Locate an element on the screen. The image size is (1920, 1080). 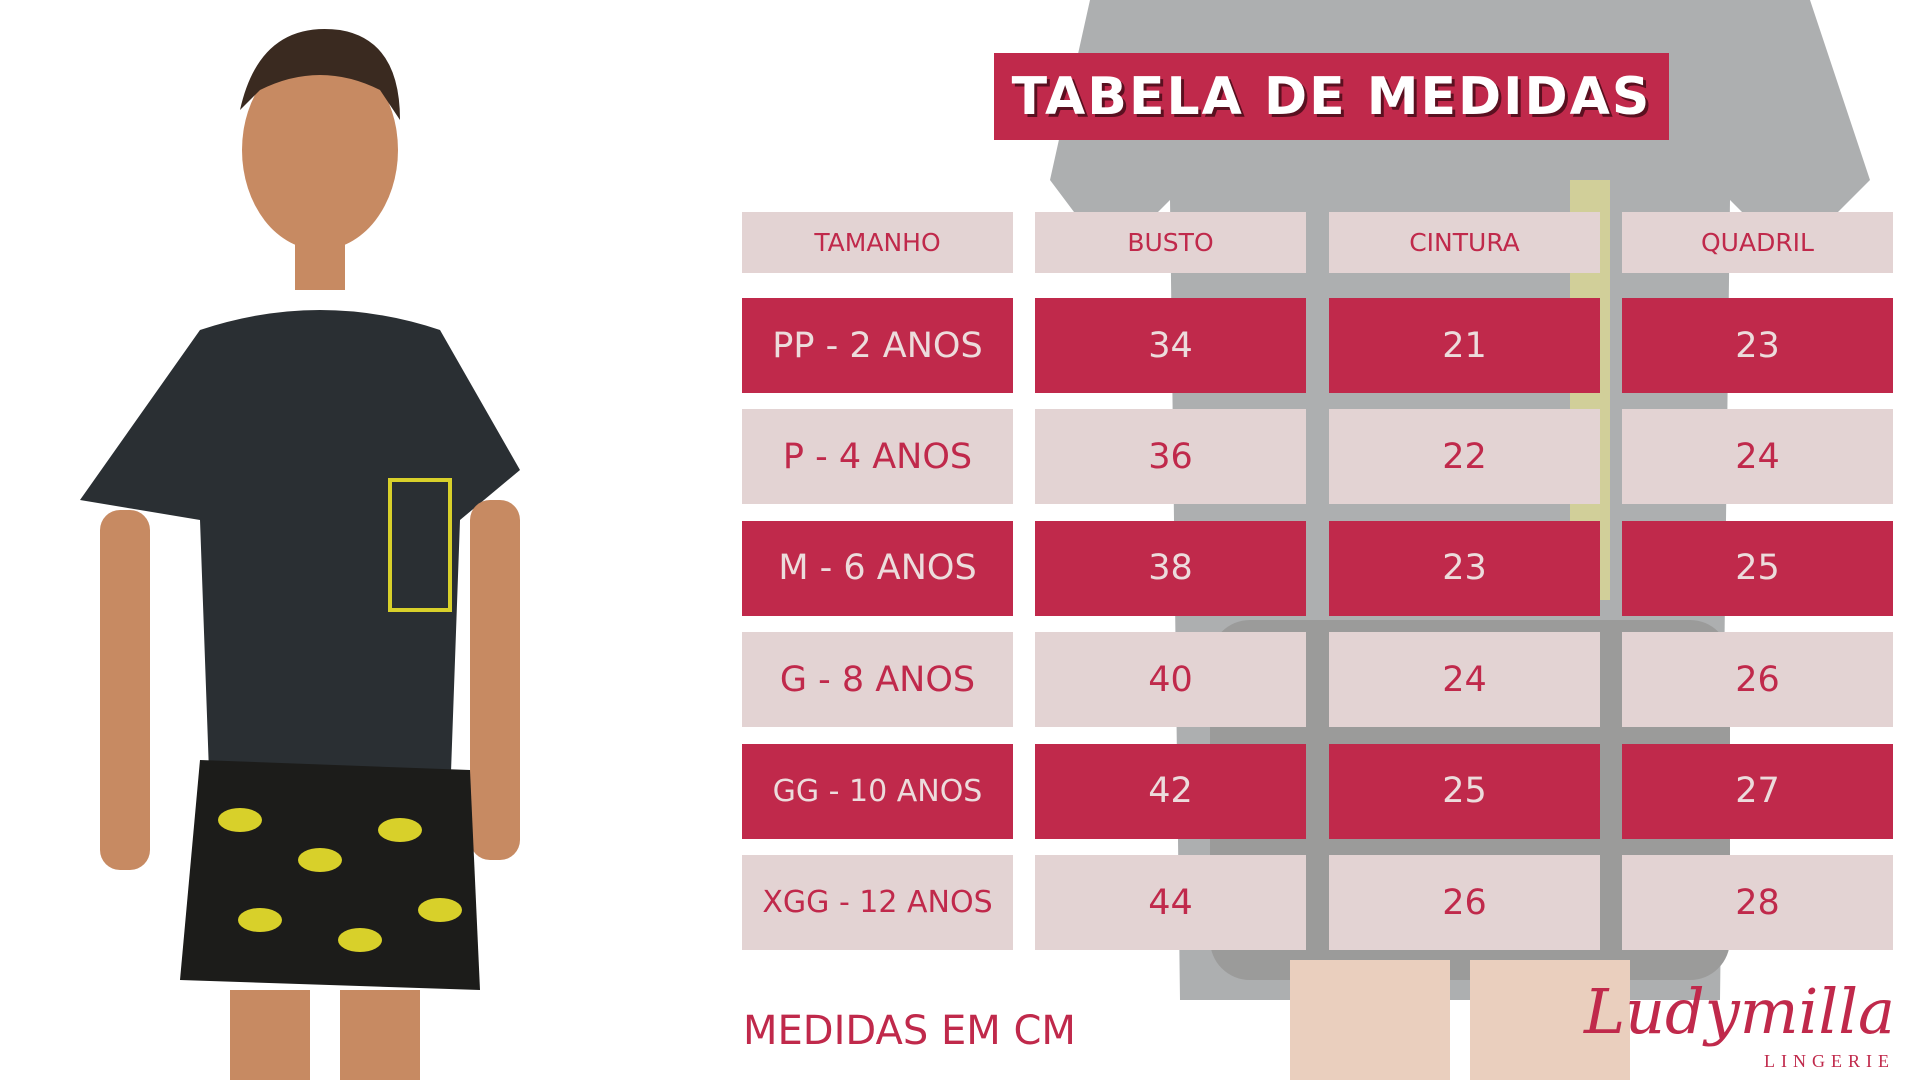
cintura-cell: 22 is located at coordinates (1464, 457).